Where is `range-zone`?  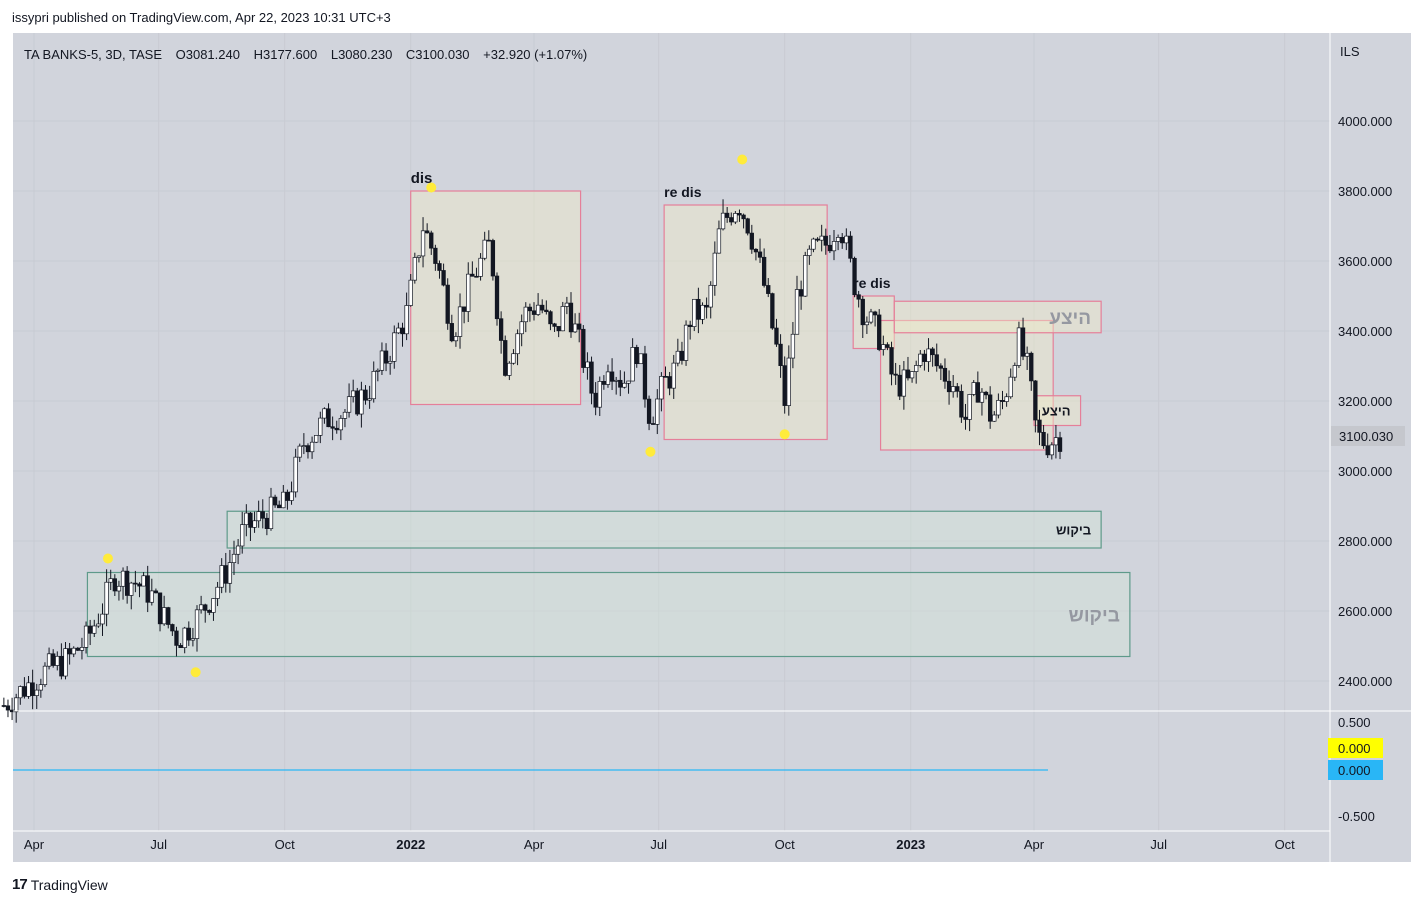
range-zone is located at coordinates (966, 385).